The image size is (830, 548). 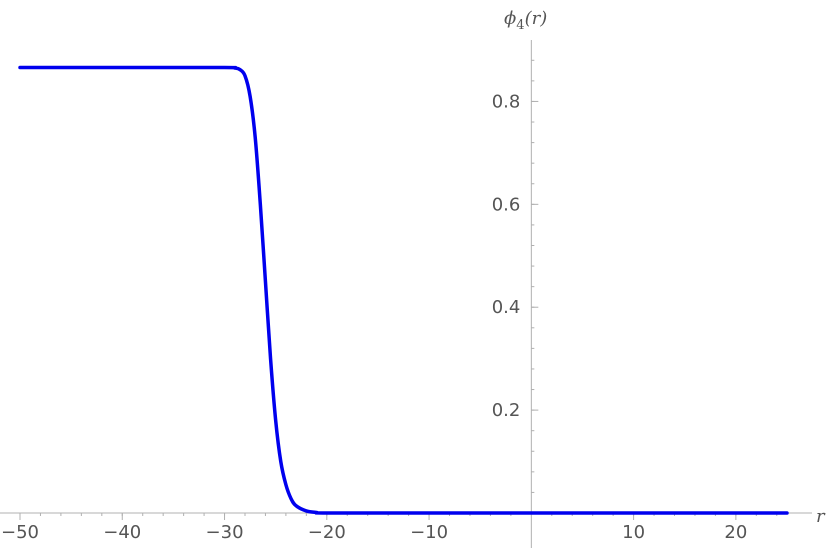 What do you see at coordinates (506, 204) in the screenshot?
I see `y-tick-label: 0.6` at bounding box center [506, 204].